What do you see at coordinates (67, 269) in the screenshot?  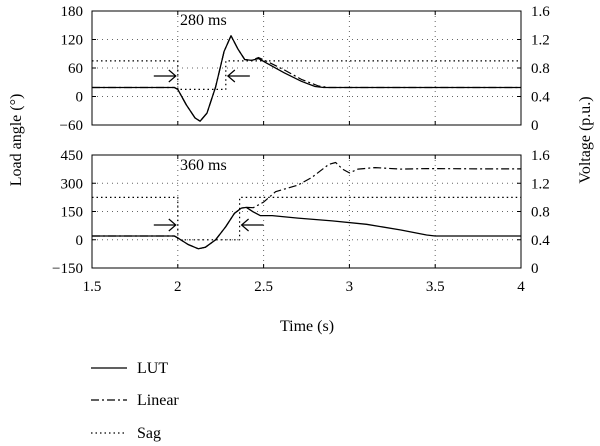 I see `y-tick-label-left: −150` at bounding box center [67, 269].